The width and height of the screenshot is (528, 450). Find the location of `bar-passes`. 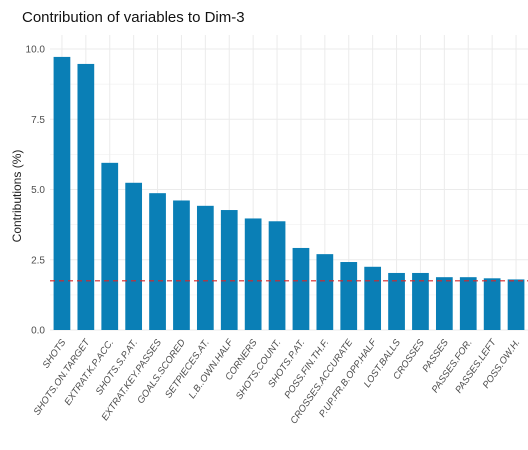

bar-passes is located at coordinates (444, 303).